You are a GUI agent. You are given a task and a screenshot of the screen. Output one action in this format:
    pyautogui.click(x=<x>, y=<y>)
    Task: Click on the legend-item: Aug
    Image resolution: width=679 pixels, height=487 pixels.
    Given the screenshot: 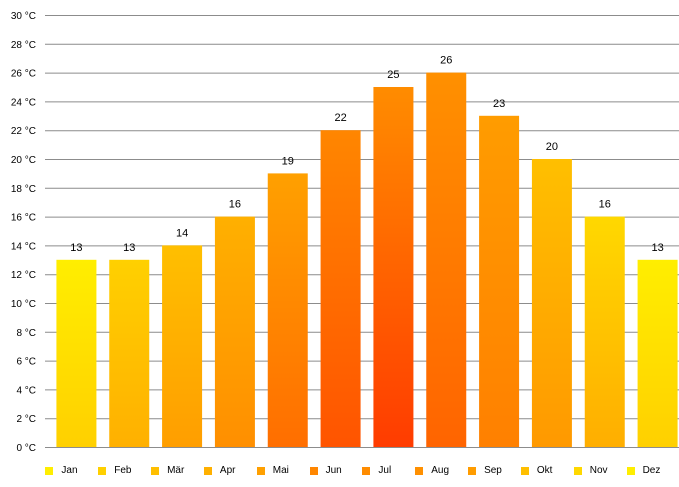 What is the action you would take?
    pyautogui.click(x=432, y=470)
    